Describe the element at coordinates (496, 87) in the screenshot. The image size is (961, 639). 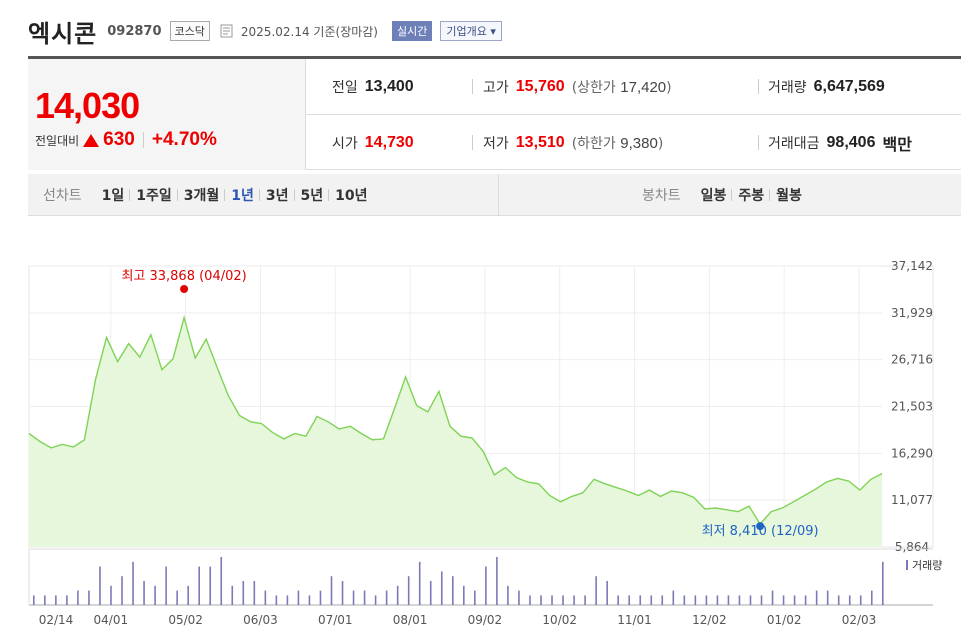
I see `high-label: 고가` at that location.